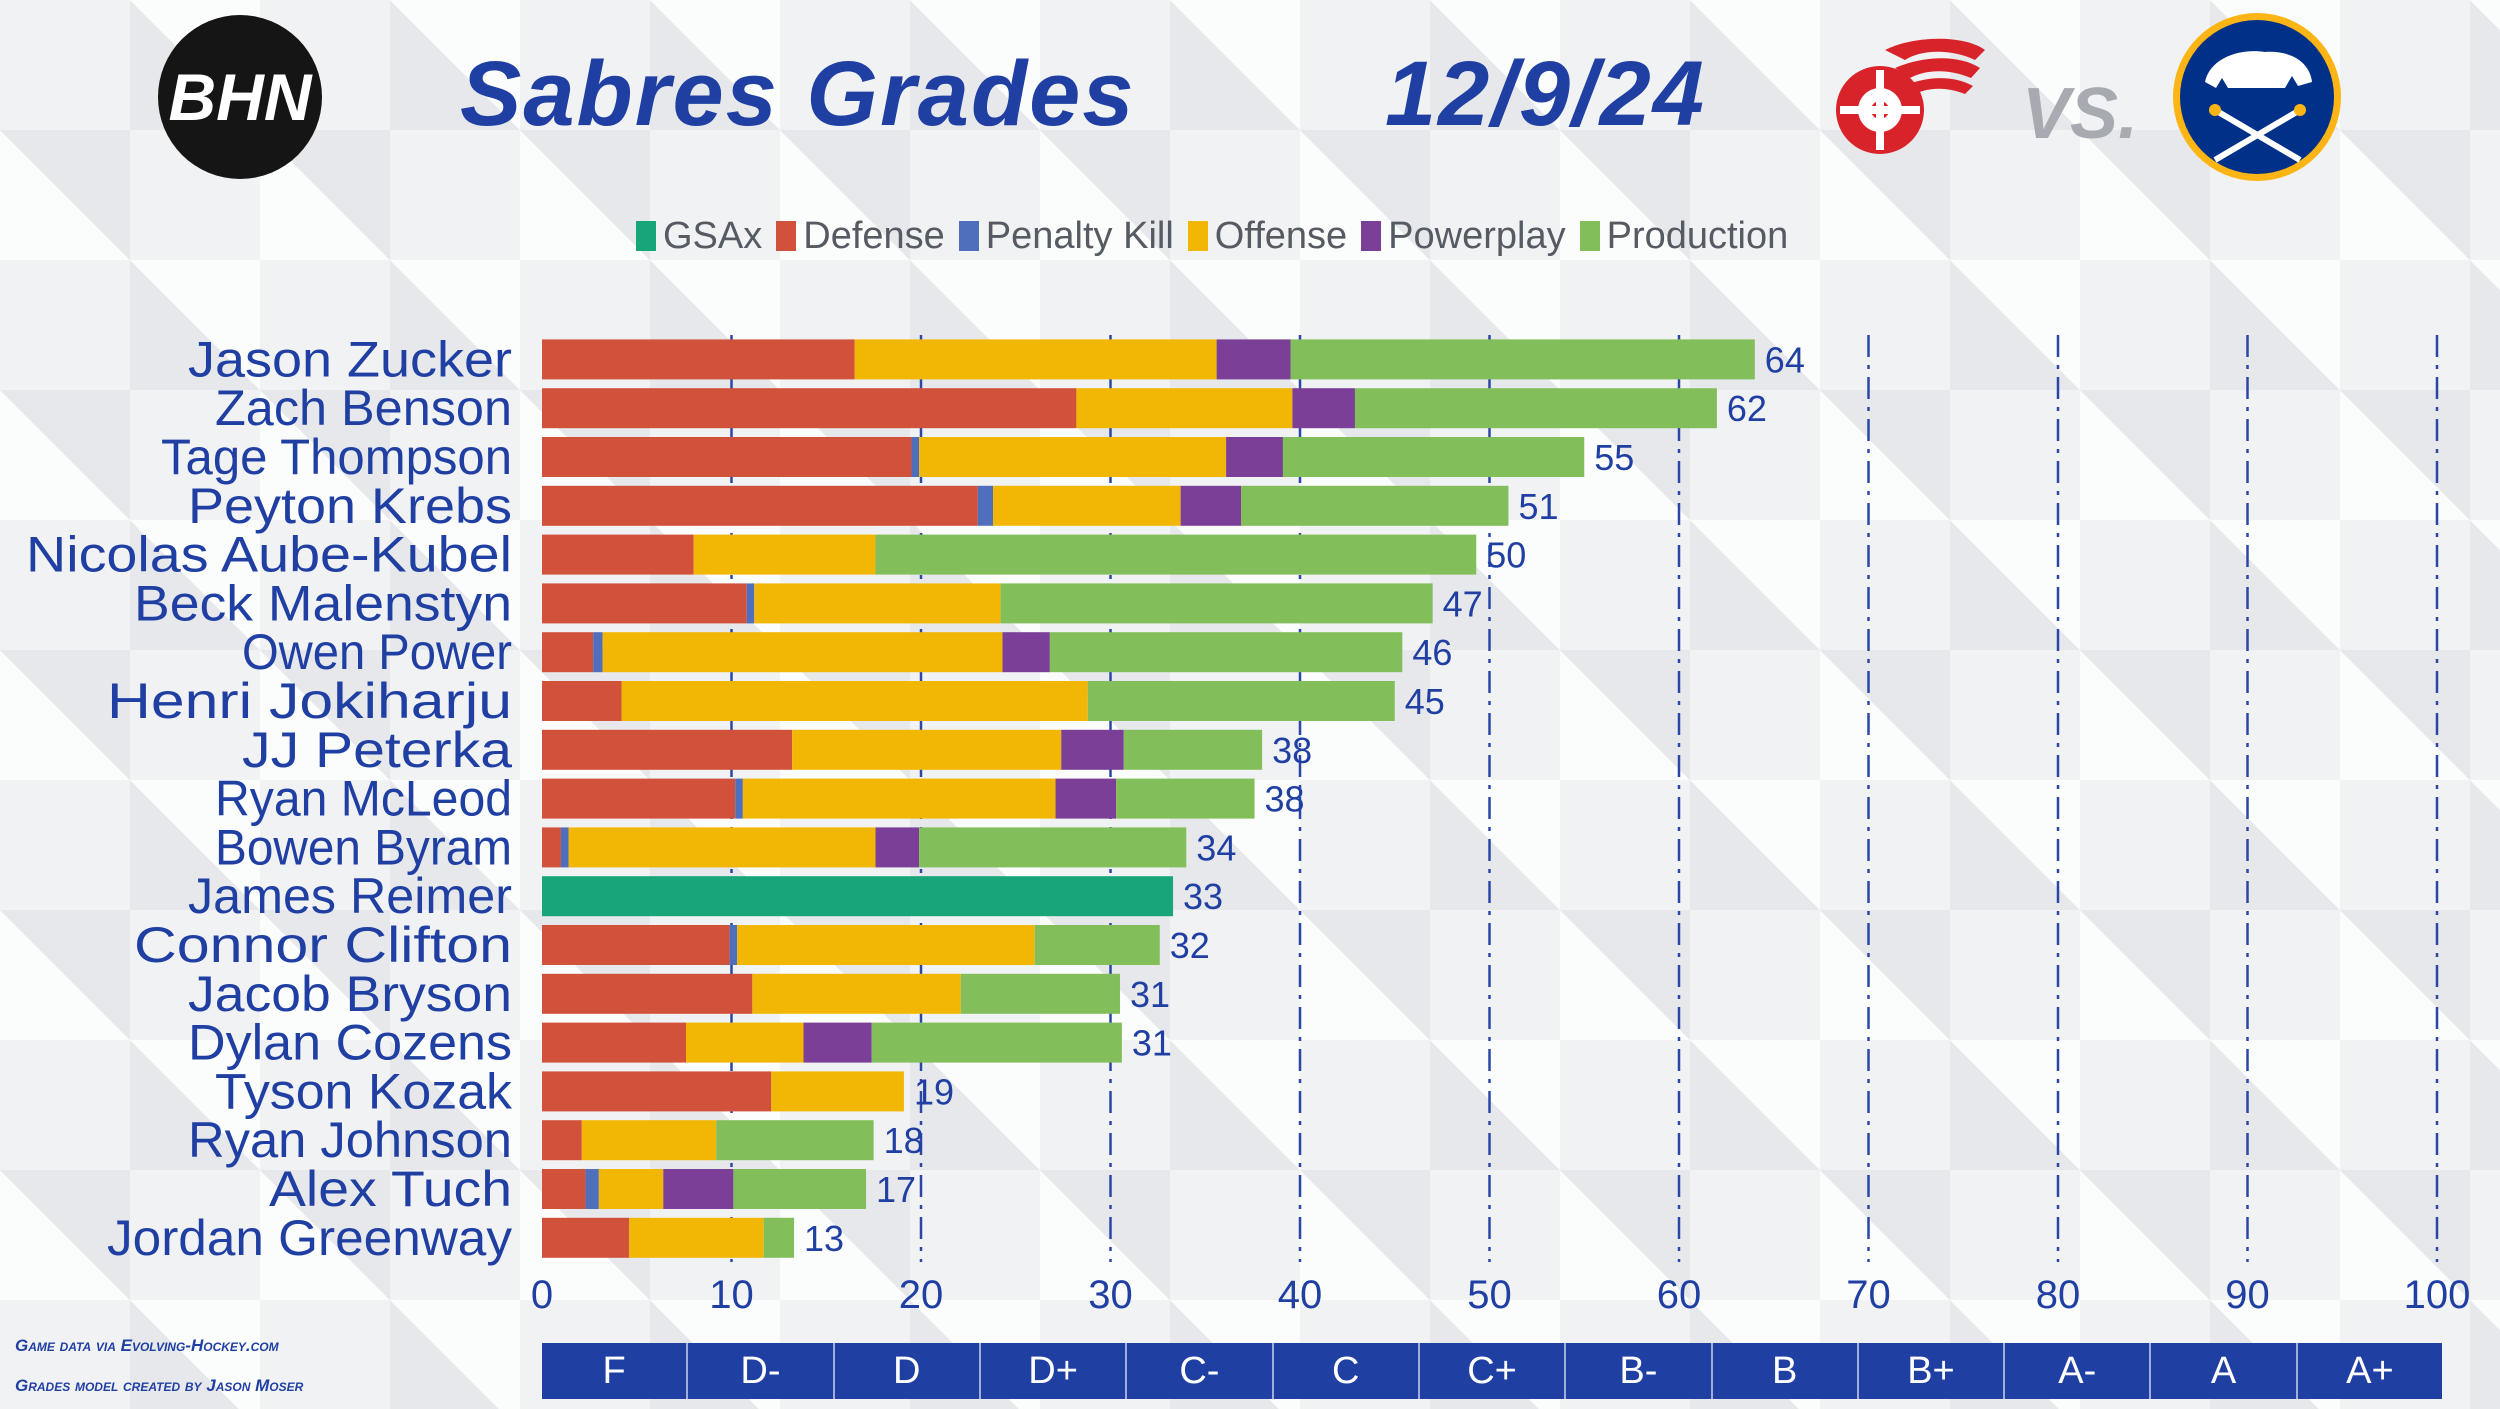 The width and height of the screenshot is (2500, 1409). What do you see at coordinates (1489, 1295) in the screenshot?
I see `x-tick-label: 50` at bounding box center [1489, 1295].